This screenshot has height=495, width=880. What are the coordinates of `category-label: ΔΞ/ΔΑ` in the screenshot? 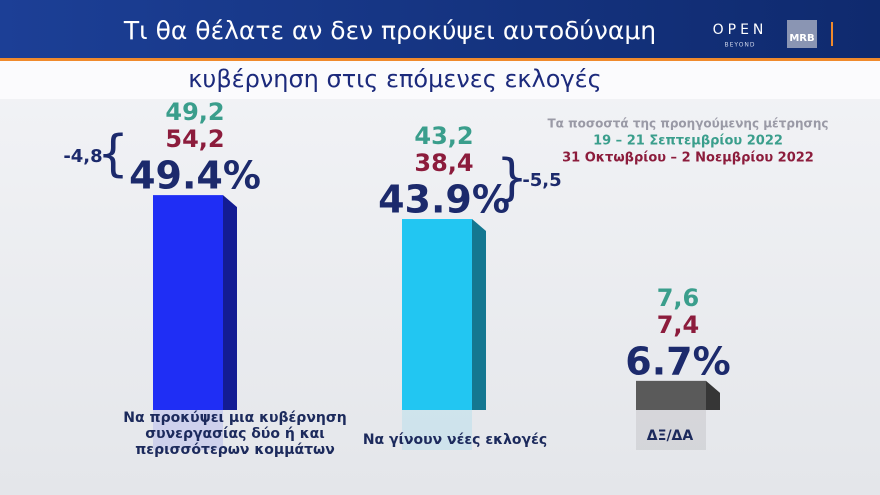 It's located at (670, 436).